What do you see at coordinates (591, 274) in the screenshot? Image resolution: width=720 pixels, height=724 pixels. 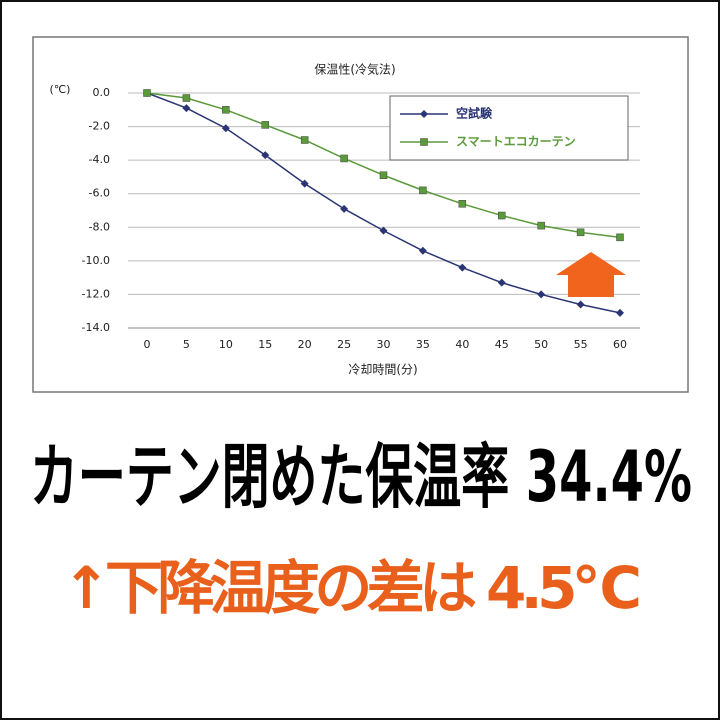 I see `arrow-icon` at bounding box center [591, 274].